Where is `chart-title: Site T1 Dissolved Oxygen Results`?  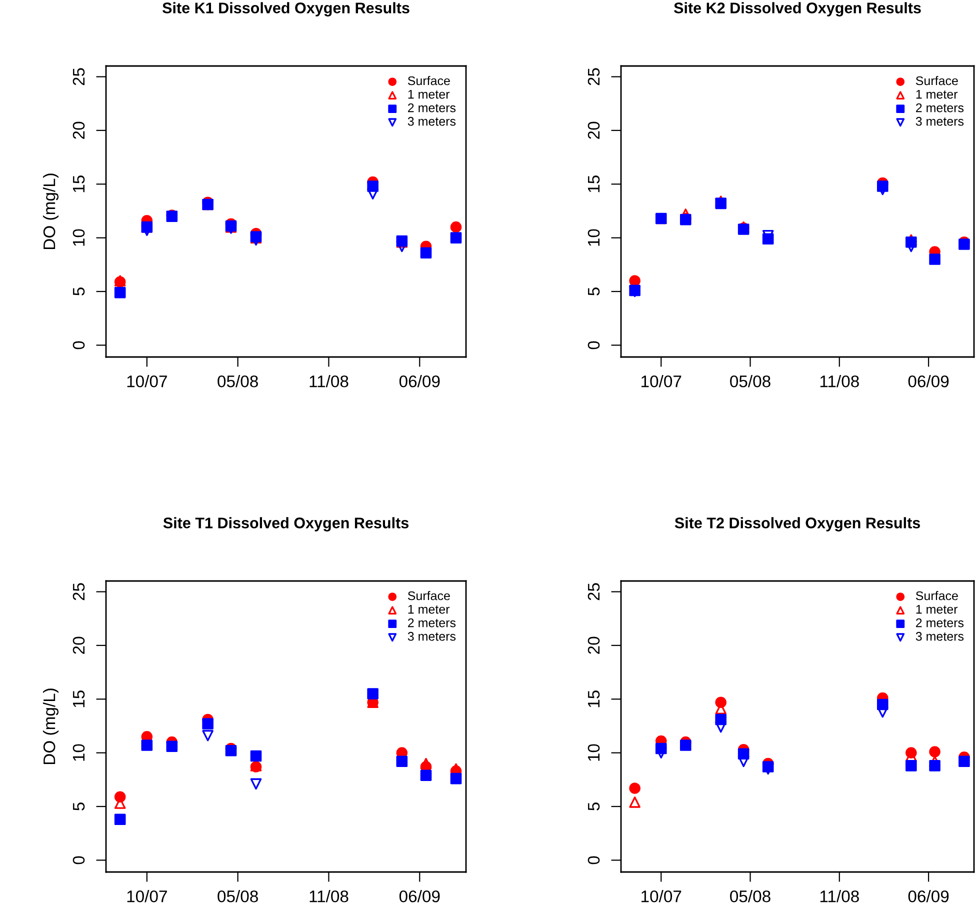 chart-title: Site T1 Dissolved Oxygen Results is located at coordinates (285, 524).